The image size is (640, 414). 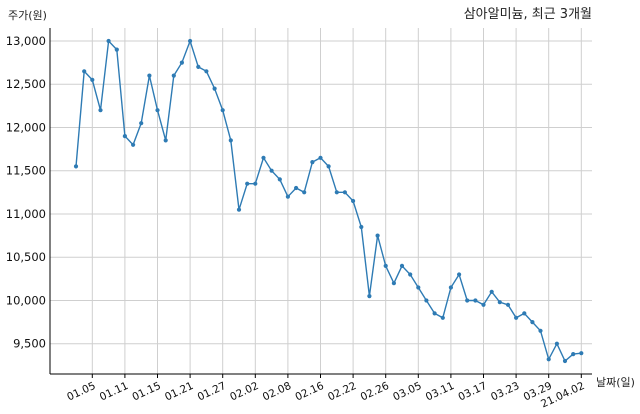 I want to click on chart-title: 삼아알미늄, 최근 3개월, so click(x=528, y=14).